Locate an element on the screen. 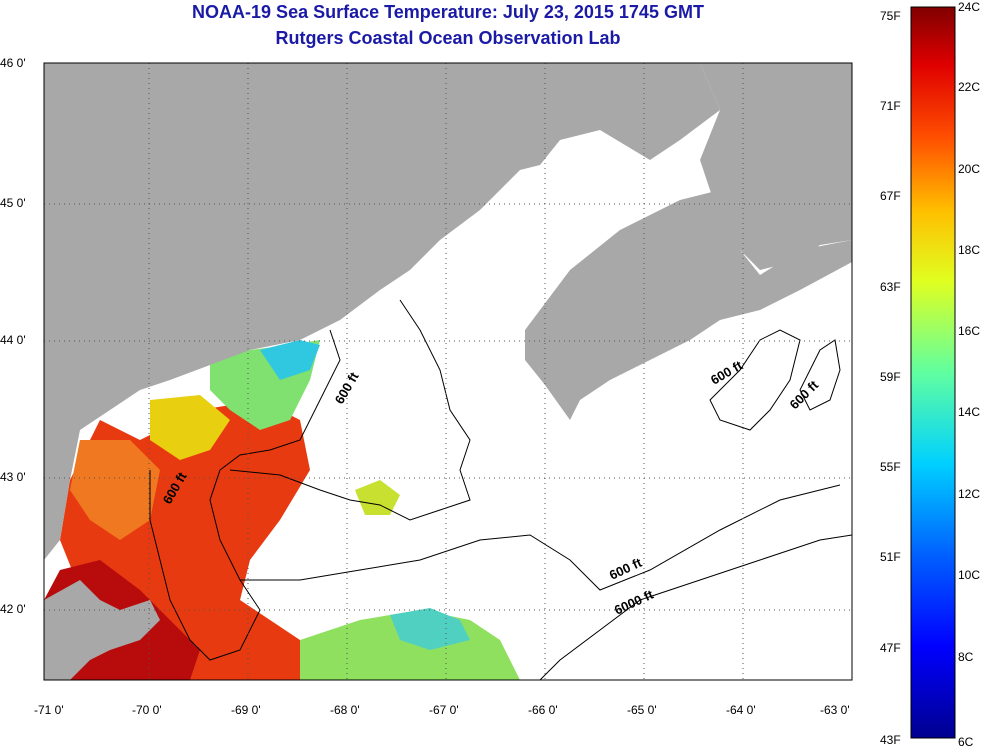 Image resolution: width=984 pixels, height=754 pixels. contour-600ft-west is located at coordinates (245, 495).